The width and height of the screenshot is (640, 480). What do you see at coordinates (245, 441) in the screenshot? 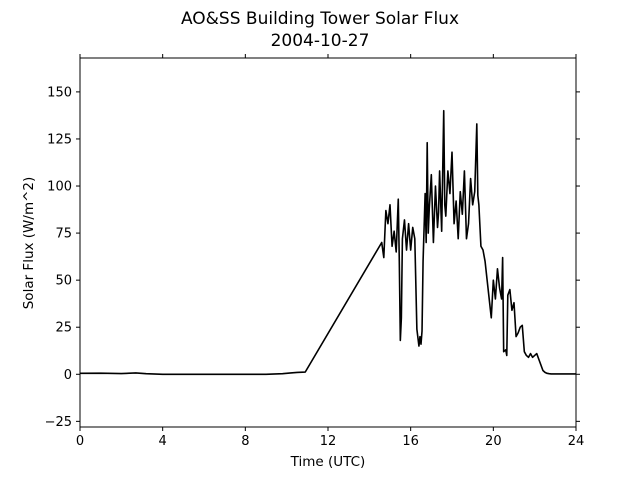
I see `x-tick-label: 8` at bounding box center [245, 441].